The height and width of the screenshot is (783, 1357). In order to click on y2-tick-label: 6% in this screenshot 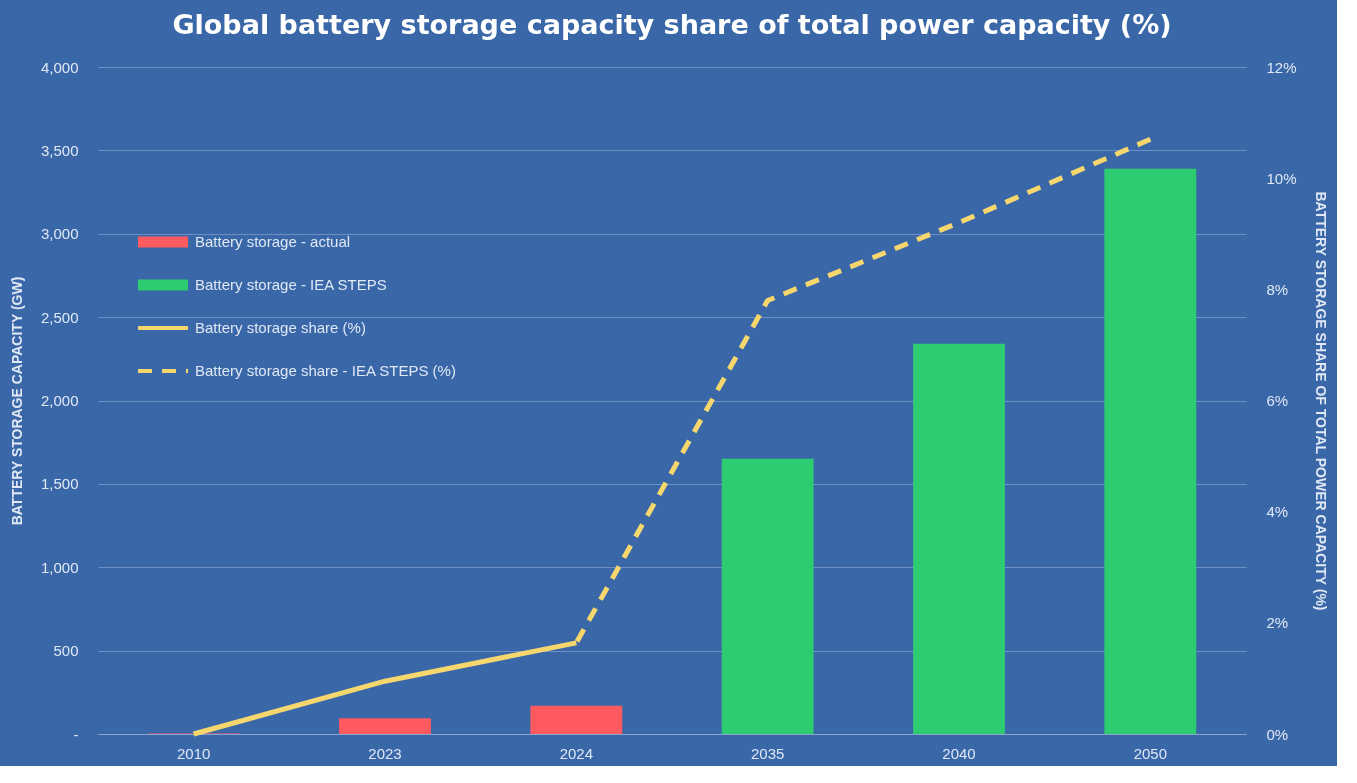, I will do `click(1277, 400)`.